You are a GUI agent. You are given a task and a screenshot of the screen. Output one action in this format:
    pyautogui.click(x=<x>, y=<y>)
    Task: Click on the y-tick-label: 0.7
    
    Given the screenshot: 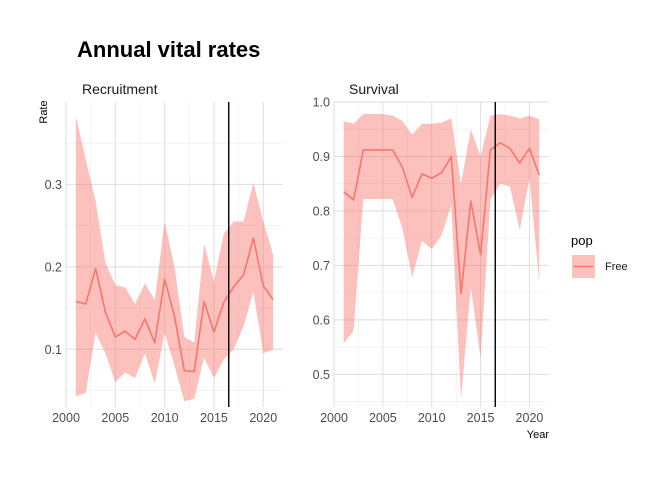 What is the action you would take?
    pyautogui.click(x=321, y=266)
    